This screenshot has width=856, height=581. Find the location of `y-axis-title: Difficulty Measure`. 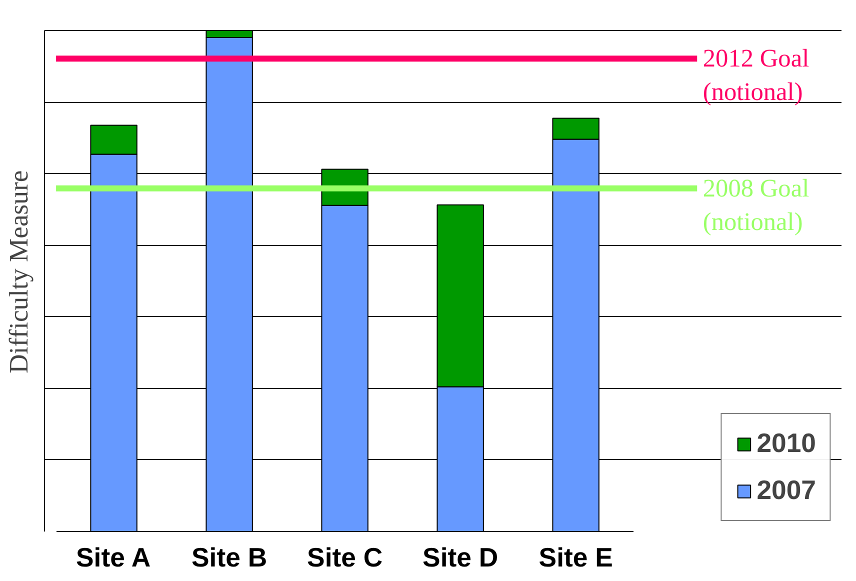

y-axis-title: Difficulty Measure is located at coordinates (19, 272).